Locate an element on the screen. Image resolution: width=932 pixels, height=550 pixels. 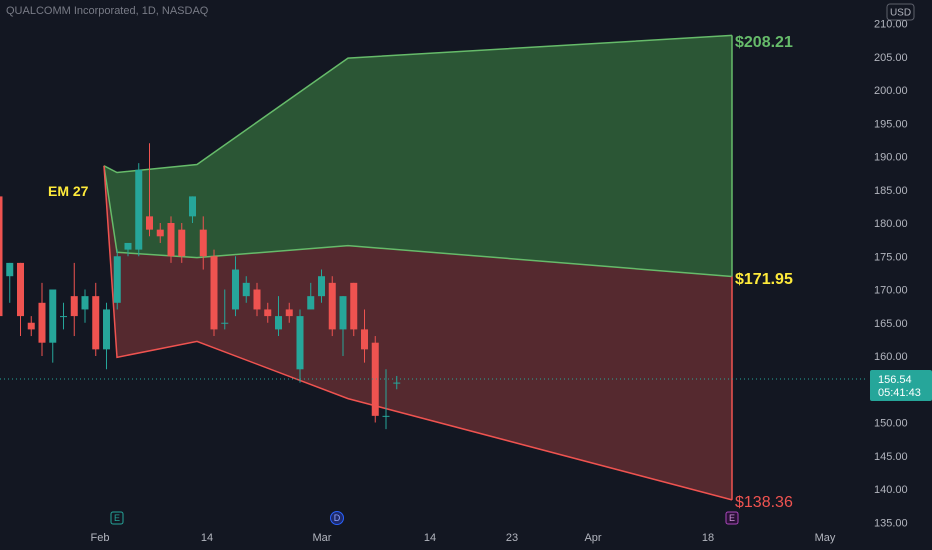
event-earnings-1: E is located at coordinates (117, 518).